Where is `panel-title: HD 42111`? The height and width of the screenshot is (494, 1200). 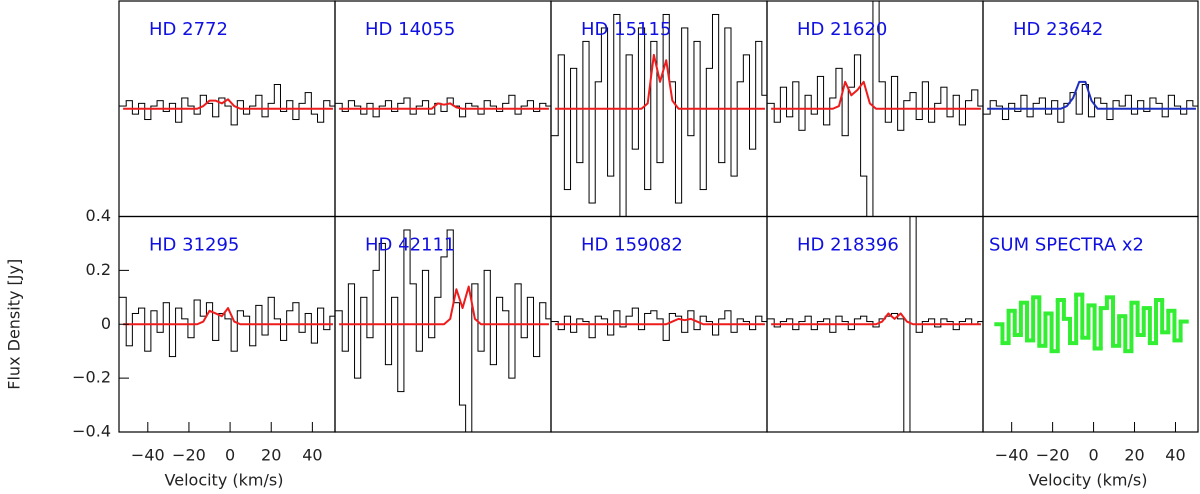
panel-title: HD 42111 is located at coordinates (410, 245).